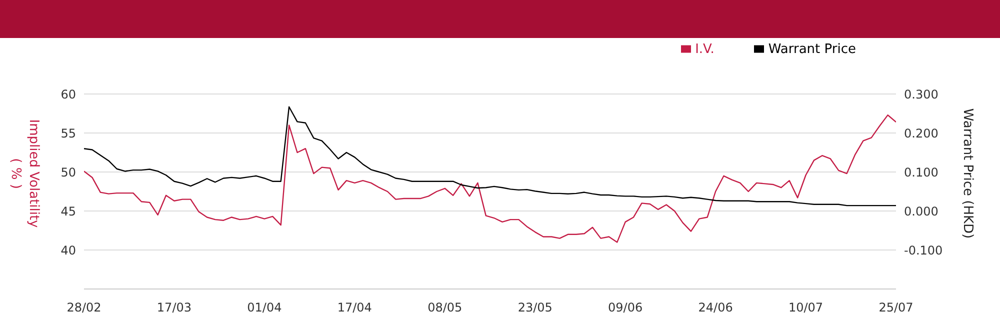  Describe the element at coordinates (68, 133) in the screenshot. I see `y-tick-label: 55` at that location.